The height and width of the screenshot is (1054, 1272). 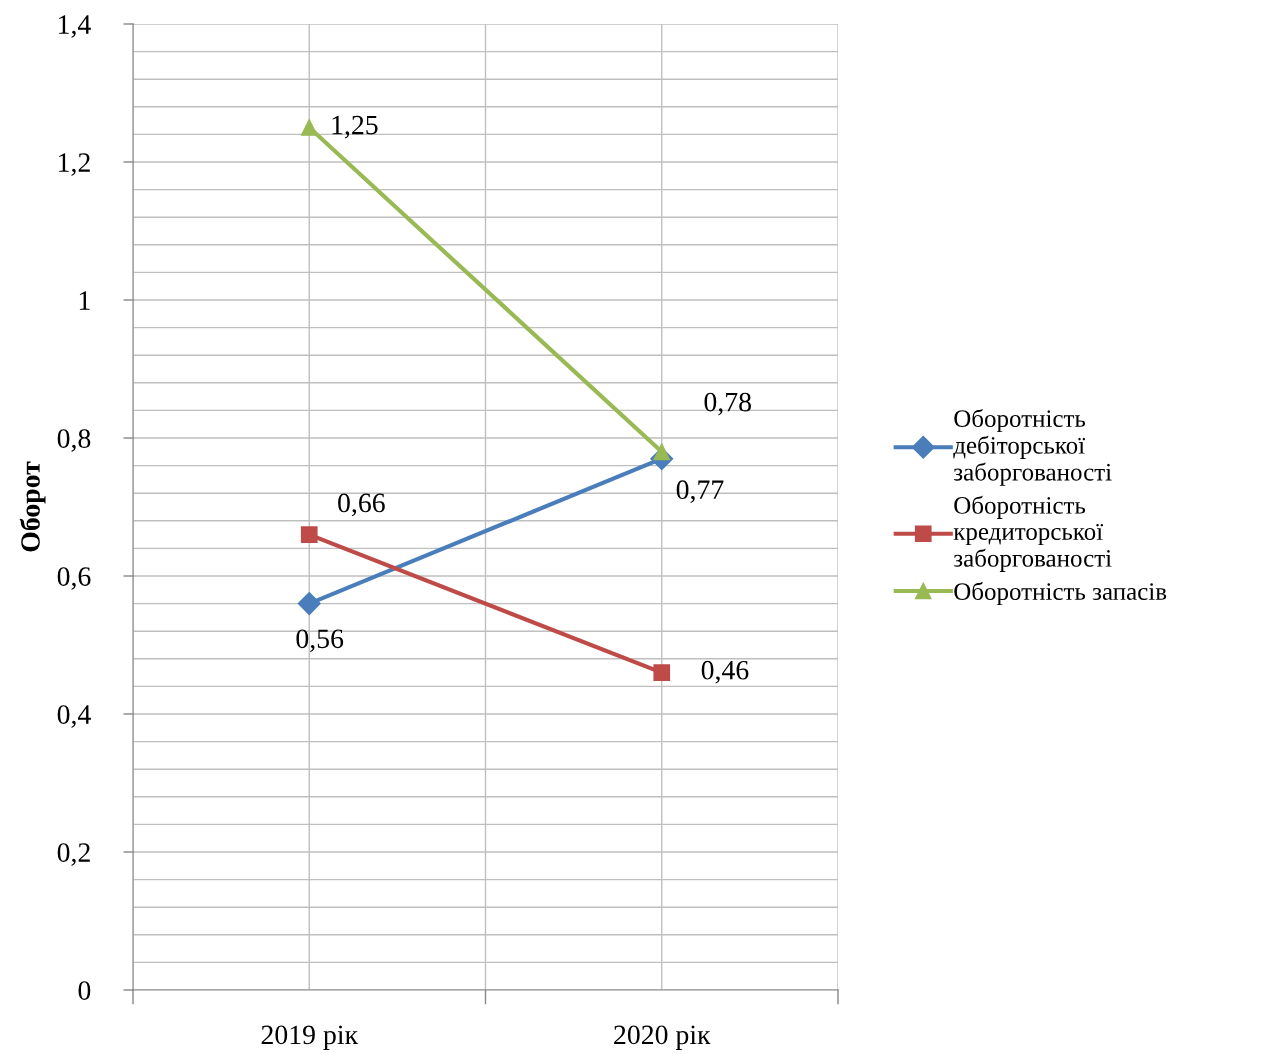 What do you see at coordinates (700, 492) in the screenshot?
I see `data-label: 0,77` at bounding box center [700, 492].